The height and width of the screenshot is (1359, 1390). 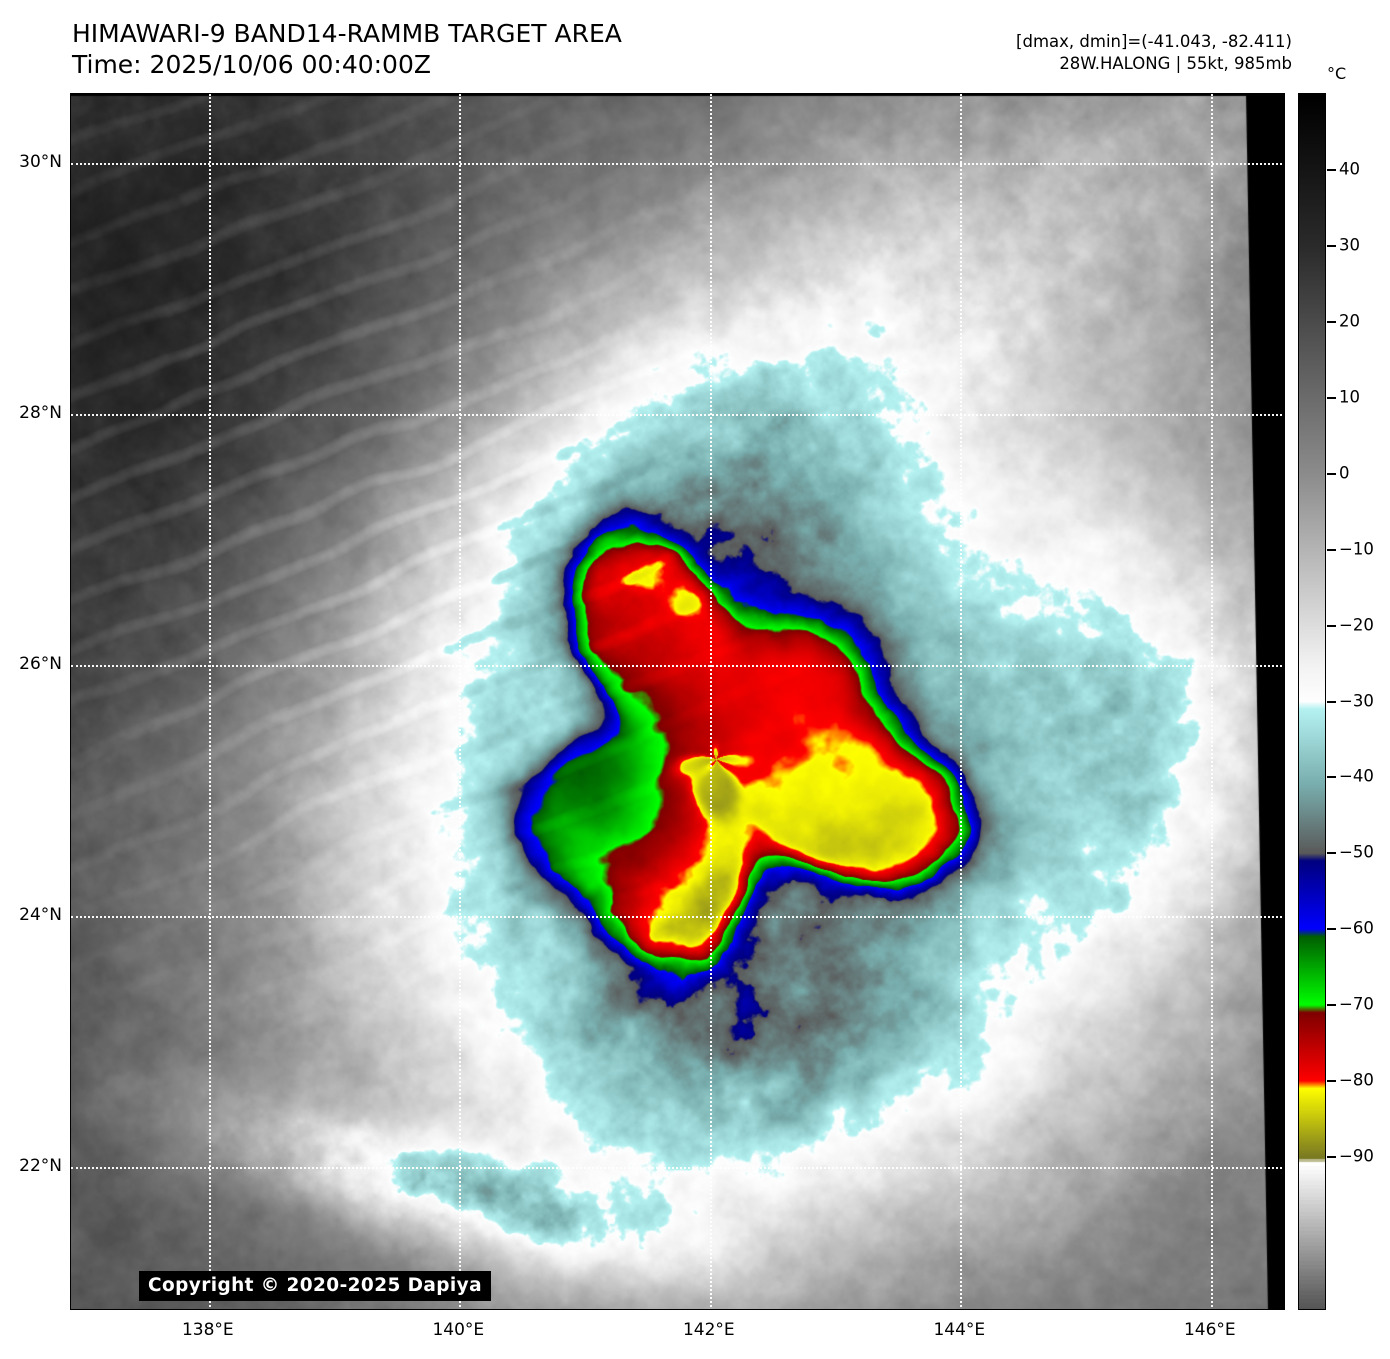 What do you see at coordinates (1349, 245) in the screenshot?
I see `colorbar-tick-label: 30` at bounding box center [1349, 245].